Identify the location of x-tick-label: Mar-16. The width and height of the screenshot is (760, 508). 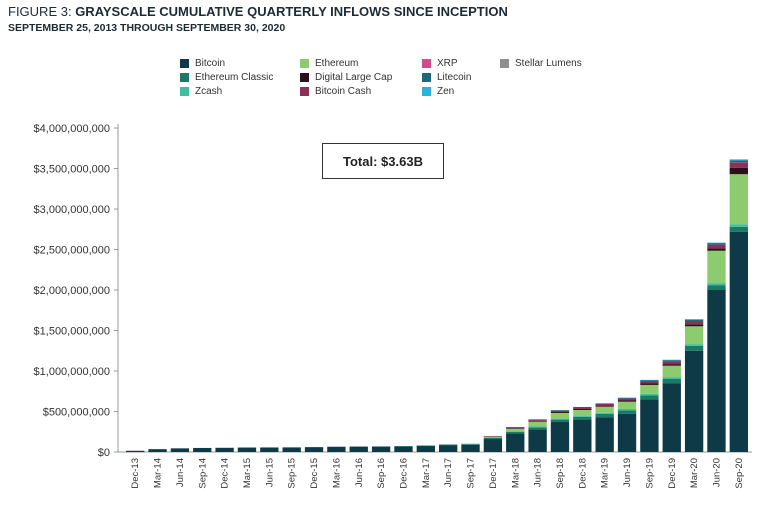
(336, 473).